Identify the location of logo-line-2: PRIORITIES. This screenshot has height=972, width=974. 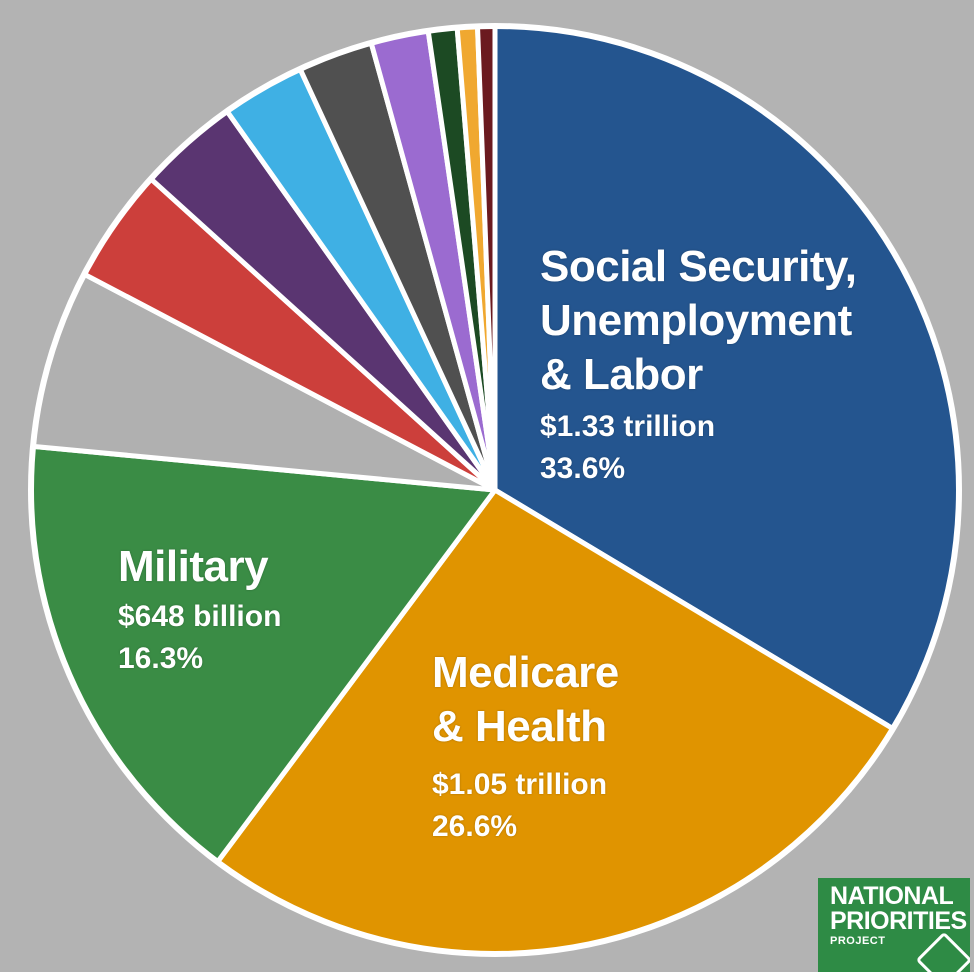
(898, 921).